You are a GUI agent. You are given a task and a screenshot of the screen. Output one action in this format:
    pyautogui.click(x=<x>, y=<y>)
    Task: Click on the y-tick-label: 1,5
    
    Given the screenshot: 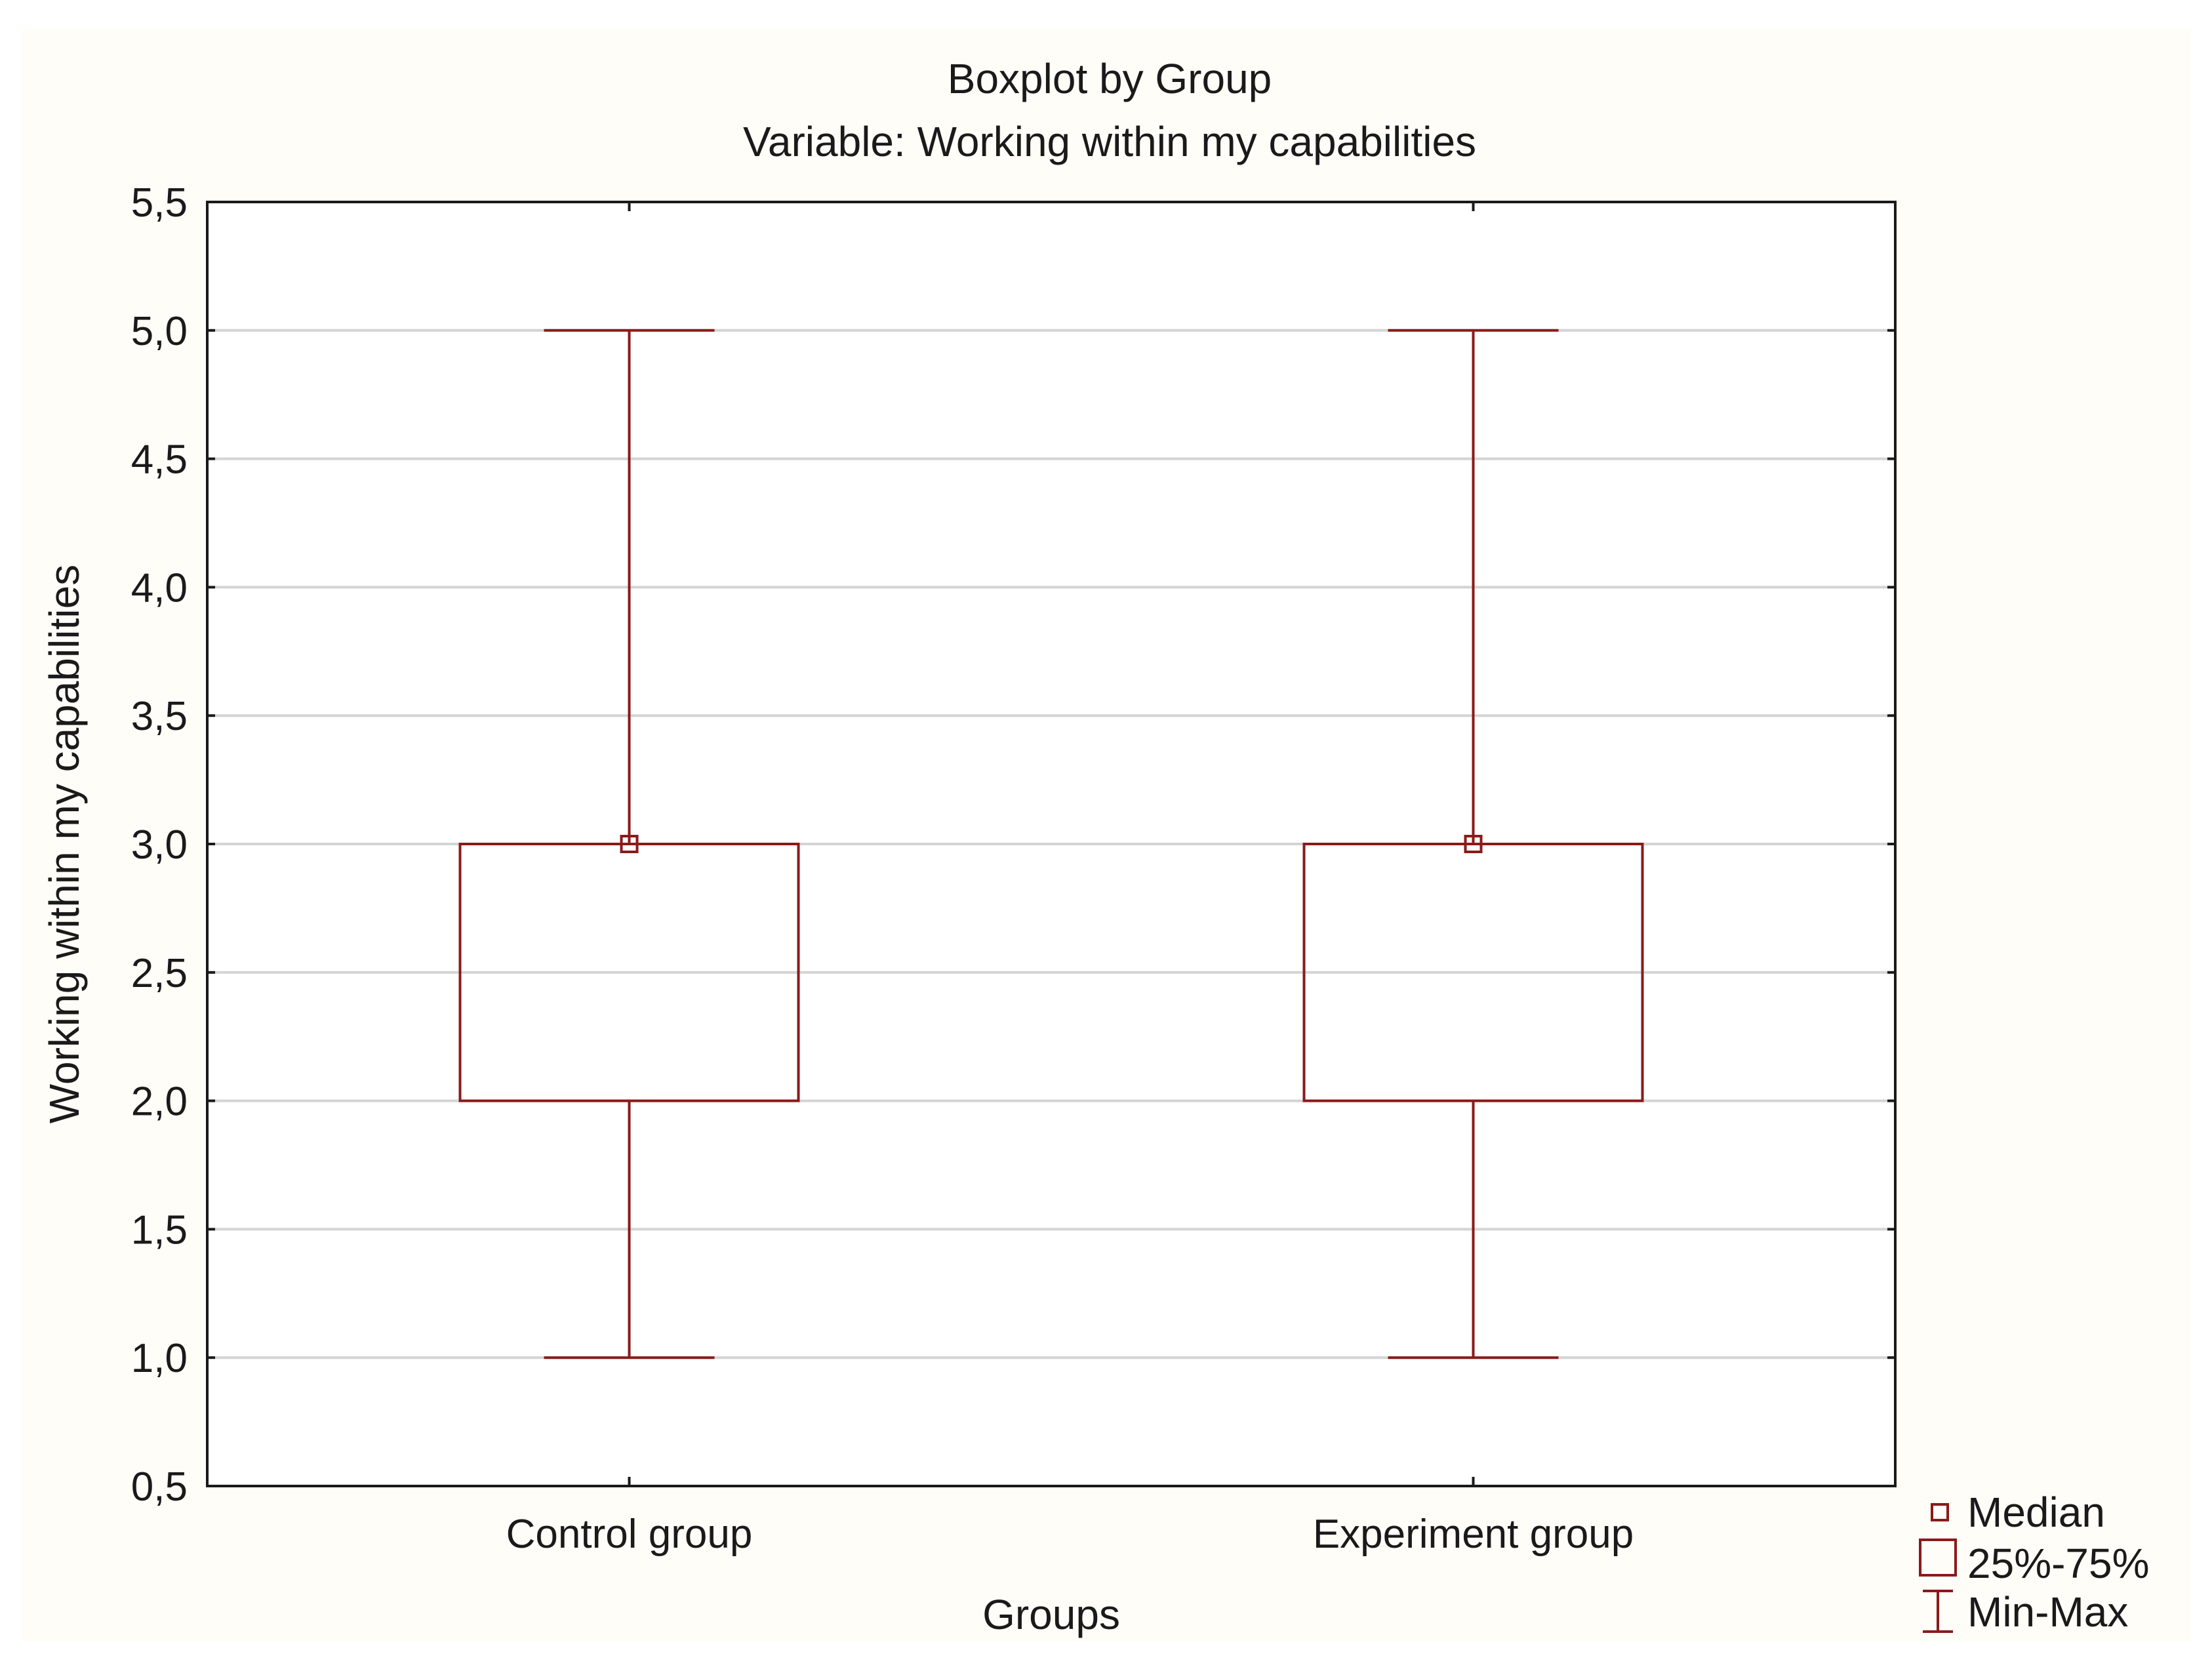 What is the action you would take?
    pyautogui.click(x=160, y=1230)
    